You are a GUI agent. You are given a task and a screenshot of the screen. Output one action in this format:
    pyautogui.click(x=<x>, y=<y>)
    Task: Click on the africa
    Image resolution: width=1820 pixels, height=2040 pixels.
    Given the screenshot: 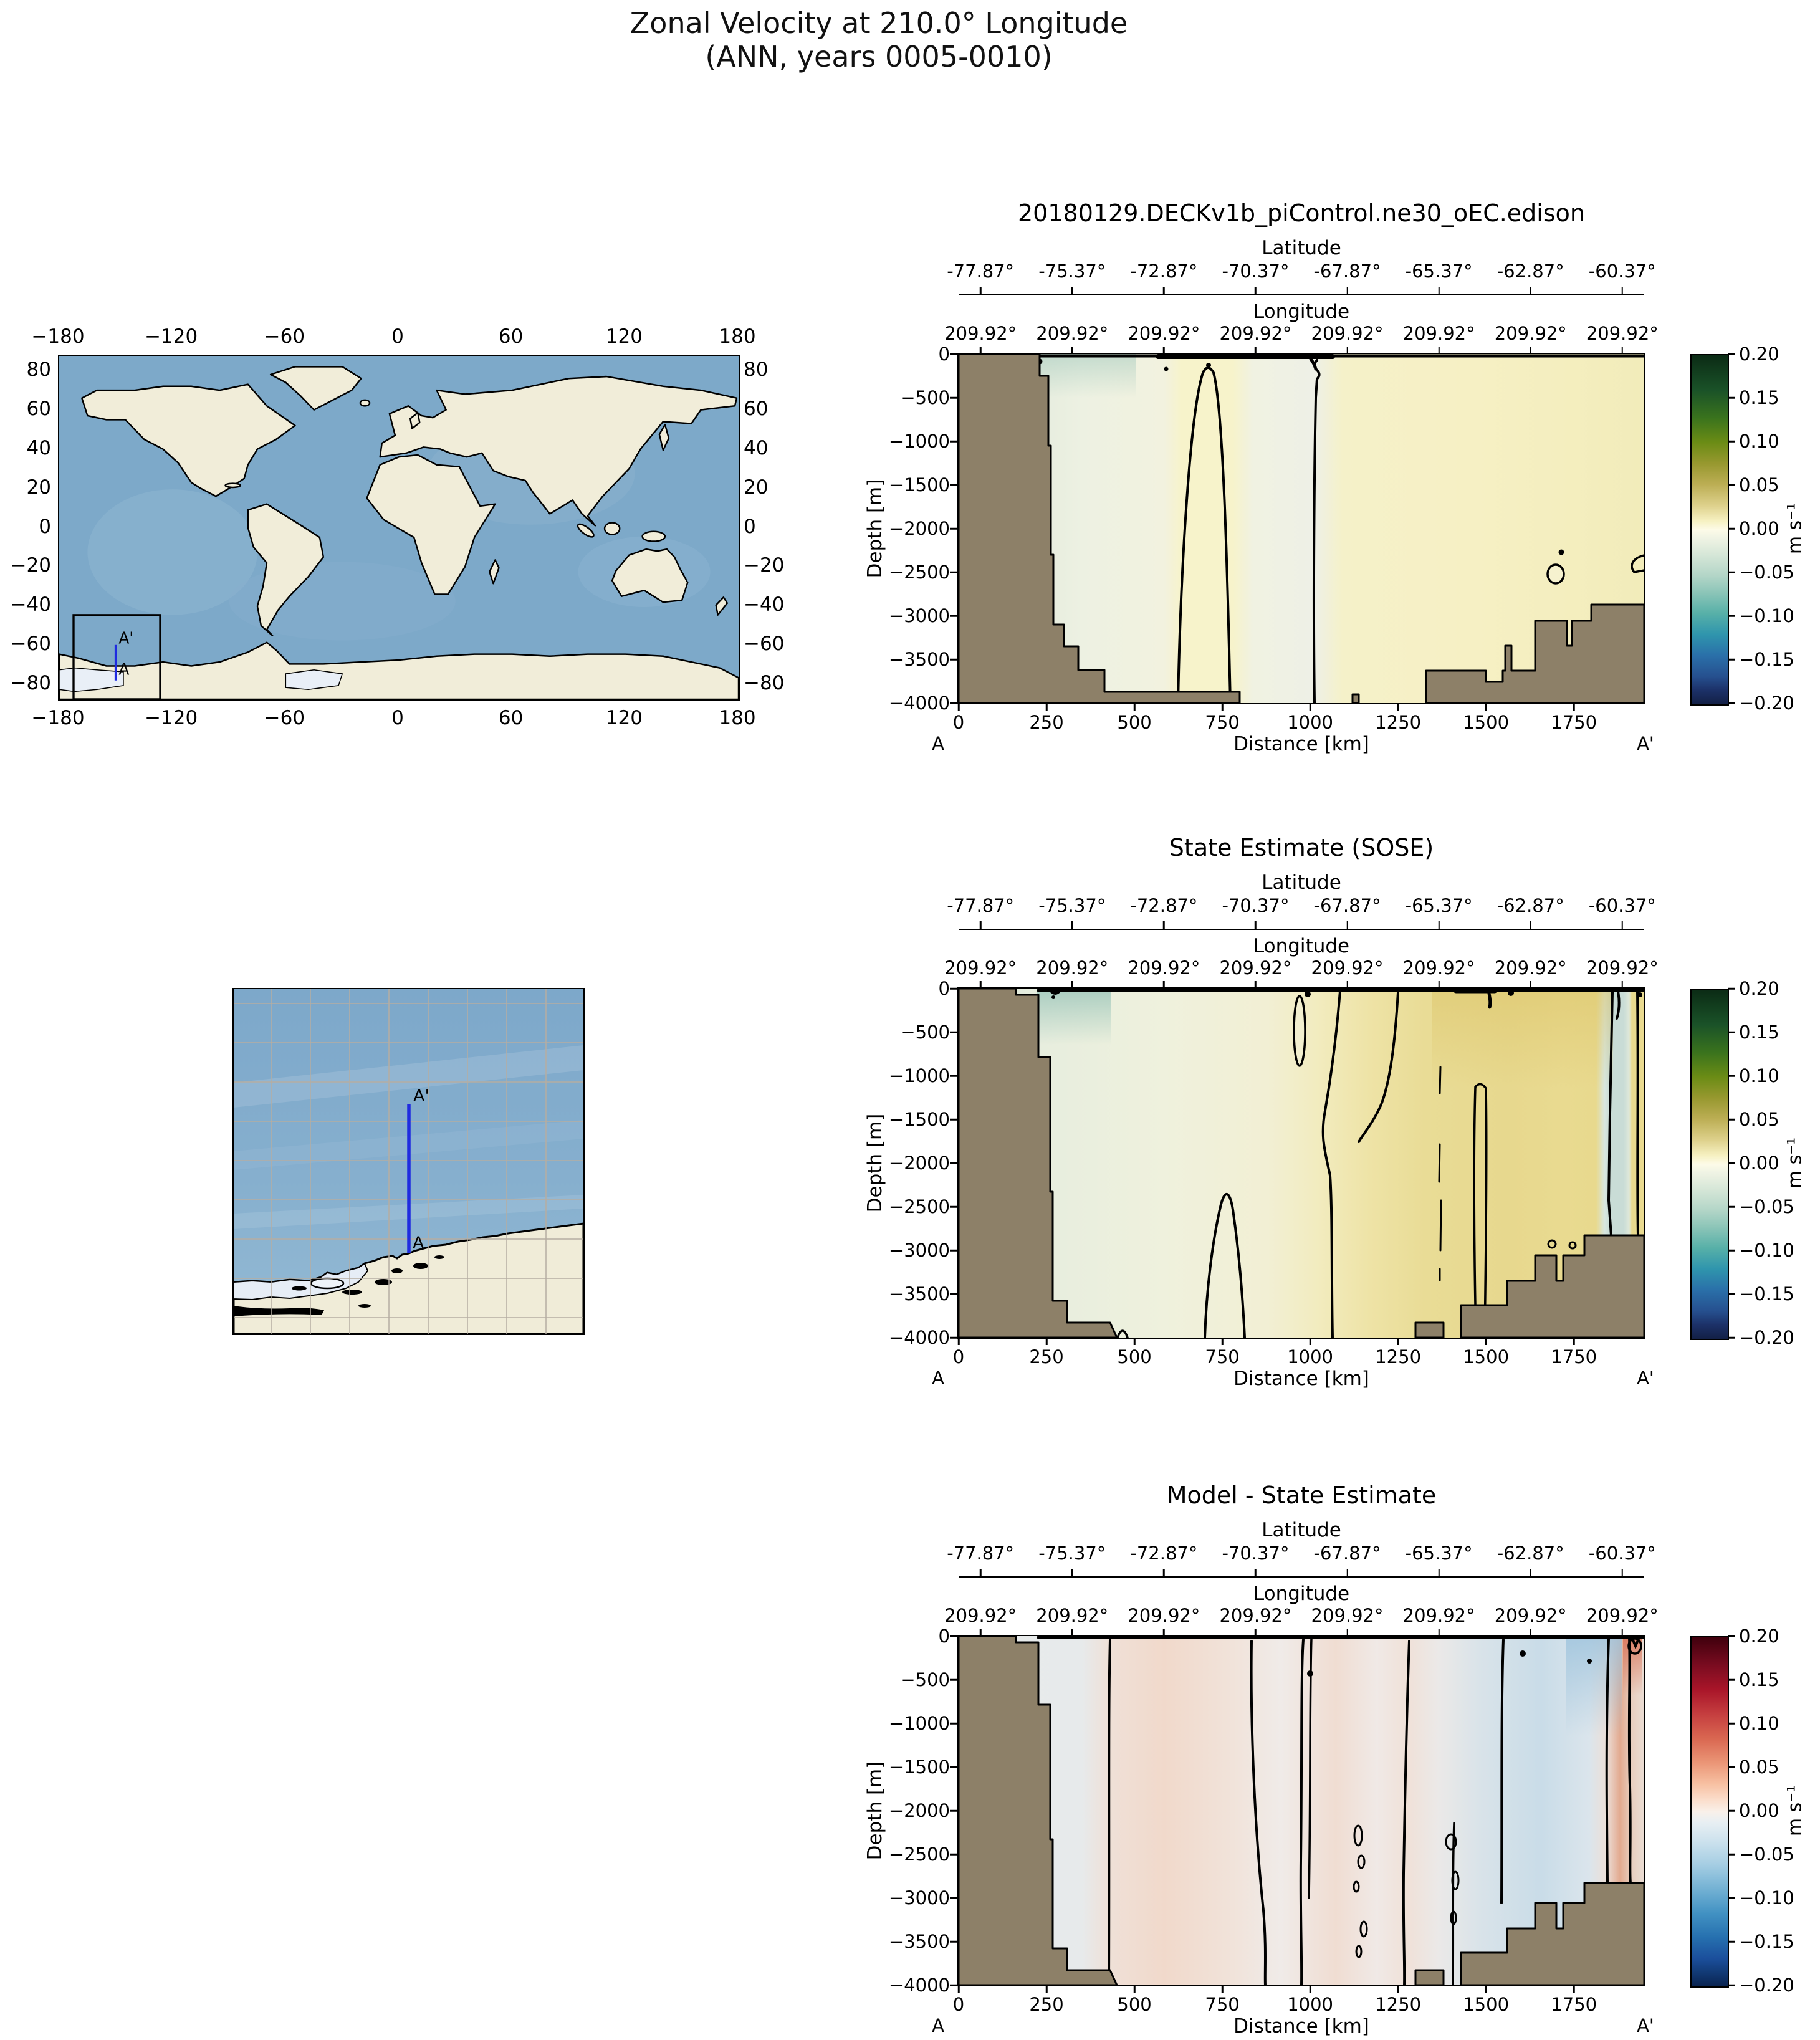 What is the action you would take?
    pyautogui.click(x=431, y=524)
    